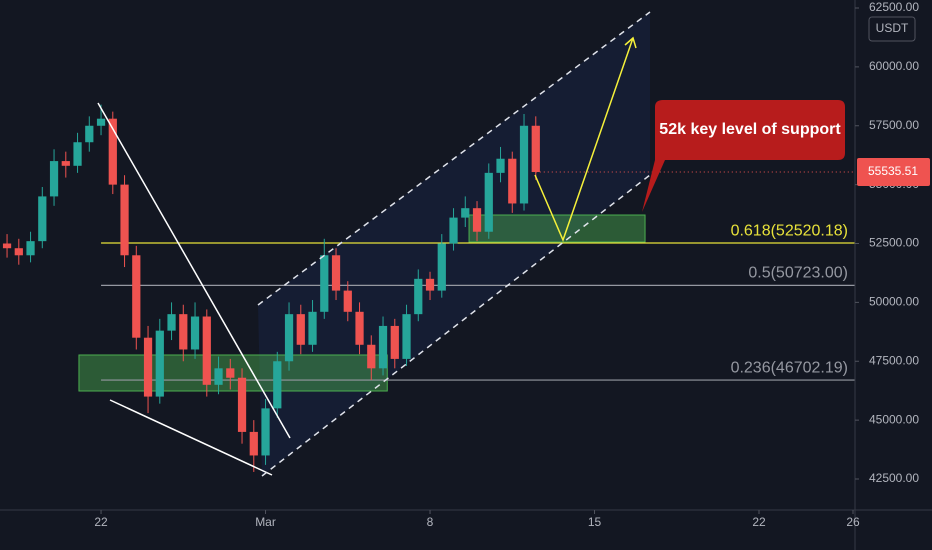 The height and width of the screenshot is (550, 932). I want to click on y-tick-label: 47500.00, so click(894, 360).